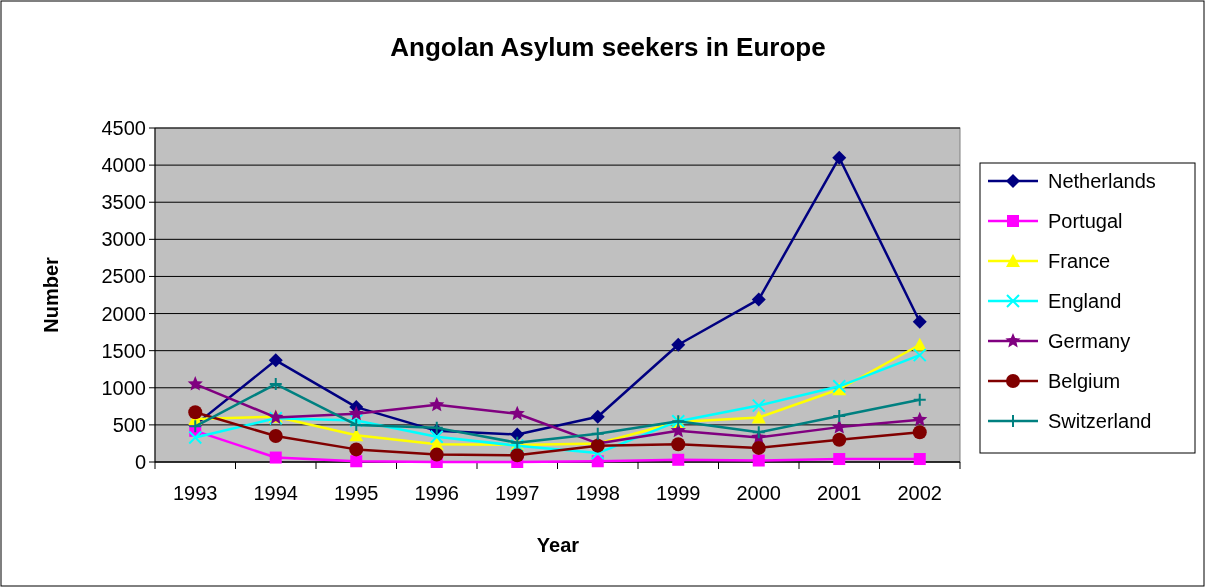  Describe the element at coordinates (275, 493) in the screenshot. I see `x-tick-label: 1994` at that location.